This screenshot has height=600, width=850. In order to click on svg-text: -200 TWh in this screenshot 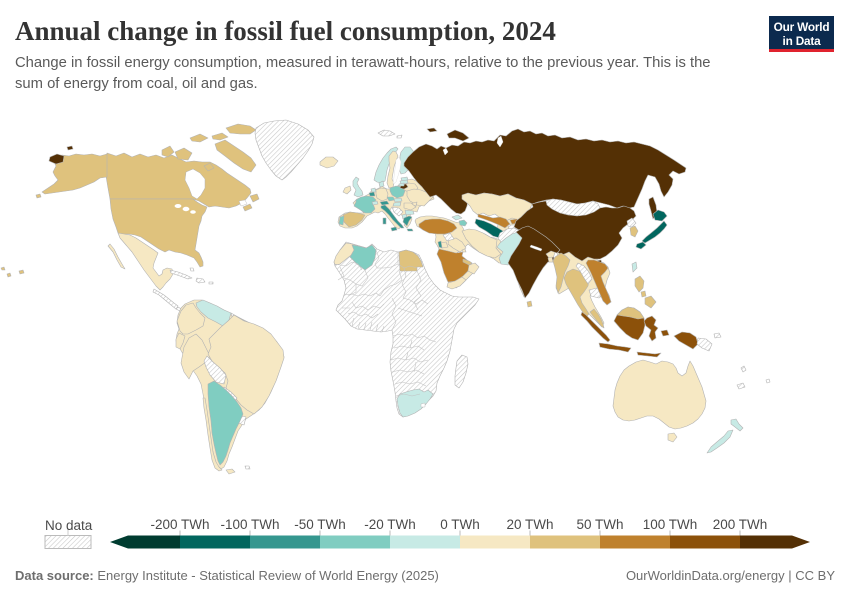, I will do `click(179, 524)`.